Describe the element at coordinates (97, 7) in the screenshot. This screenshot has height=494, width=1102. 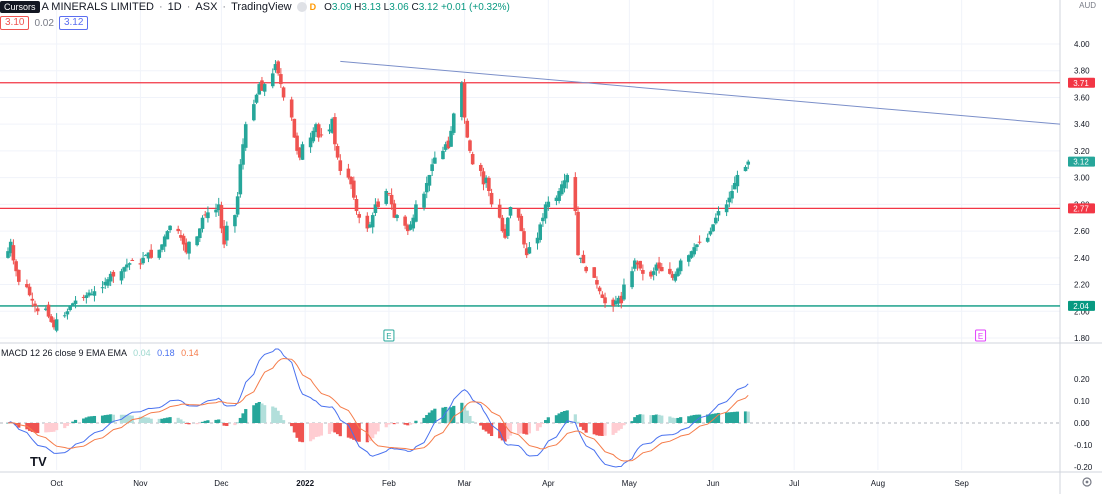
I see `symbol-name: A MINERALS LIMITED` at that location.